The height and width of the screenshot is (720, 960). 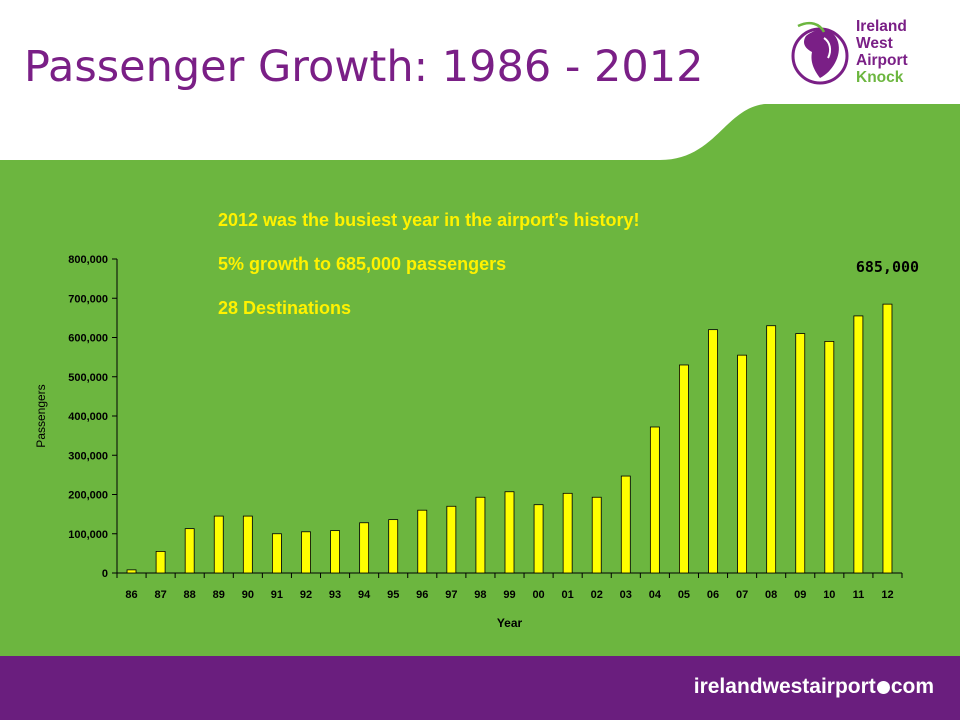 What do you see at coordinates (422, 595) in the screenshot?
I see `x-tick-label: 96` at bounding box center [422, 595].